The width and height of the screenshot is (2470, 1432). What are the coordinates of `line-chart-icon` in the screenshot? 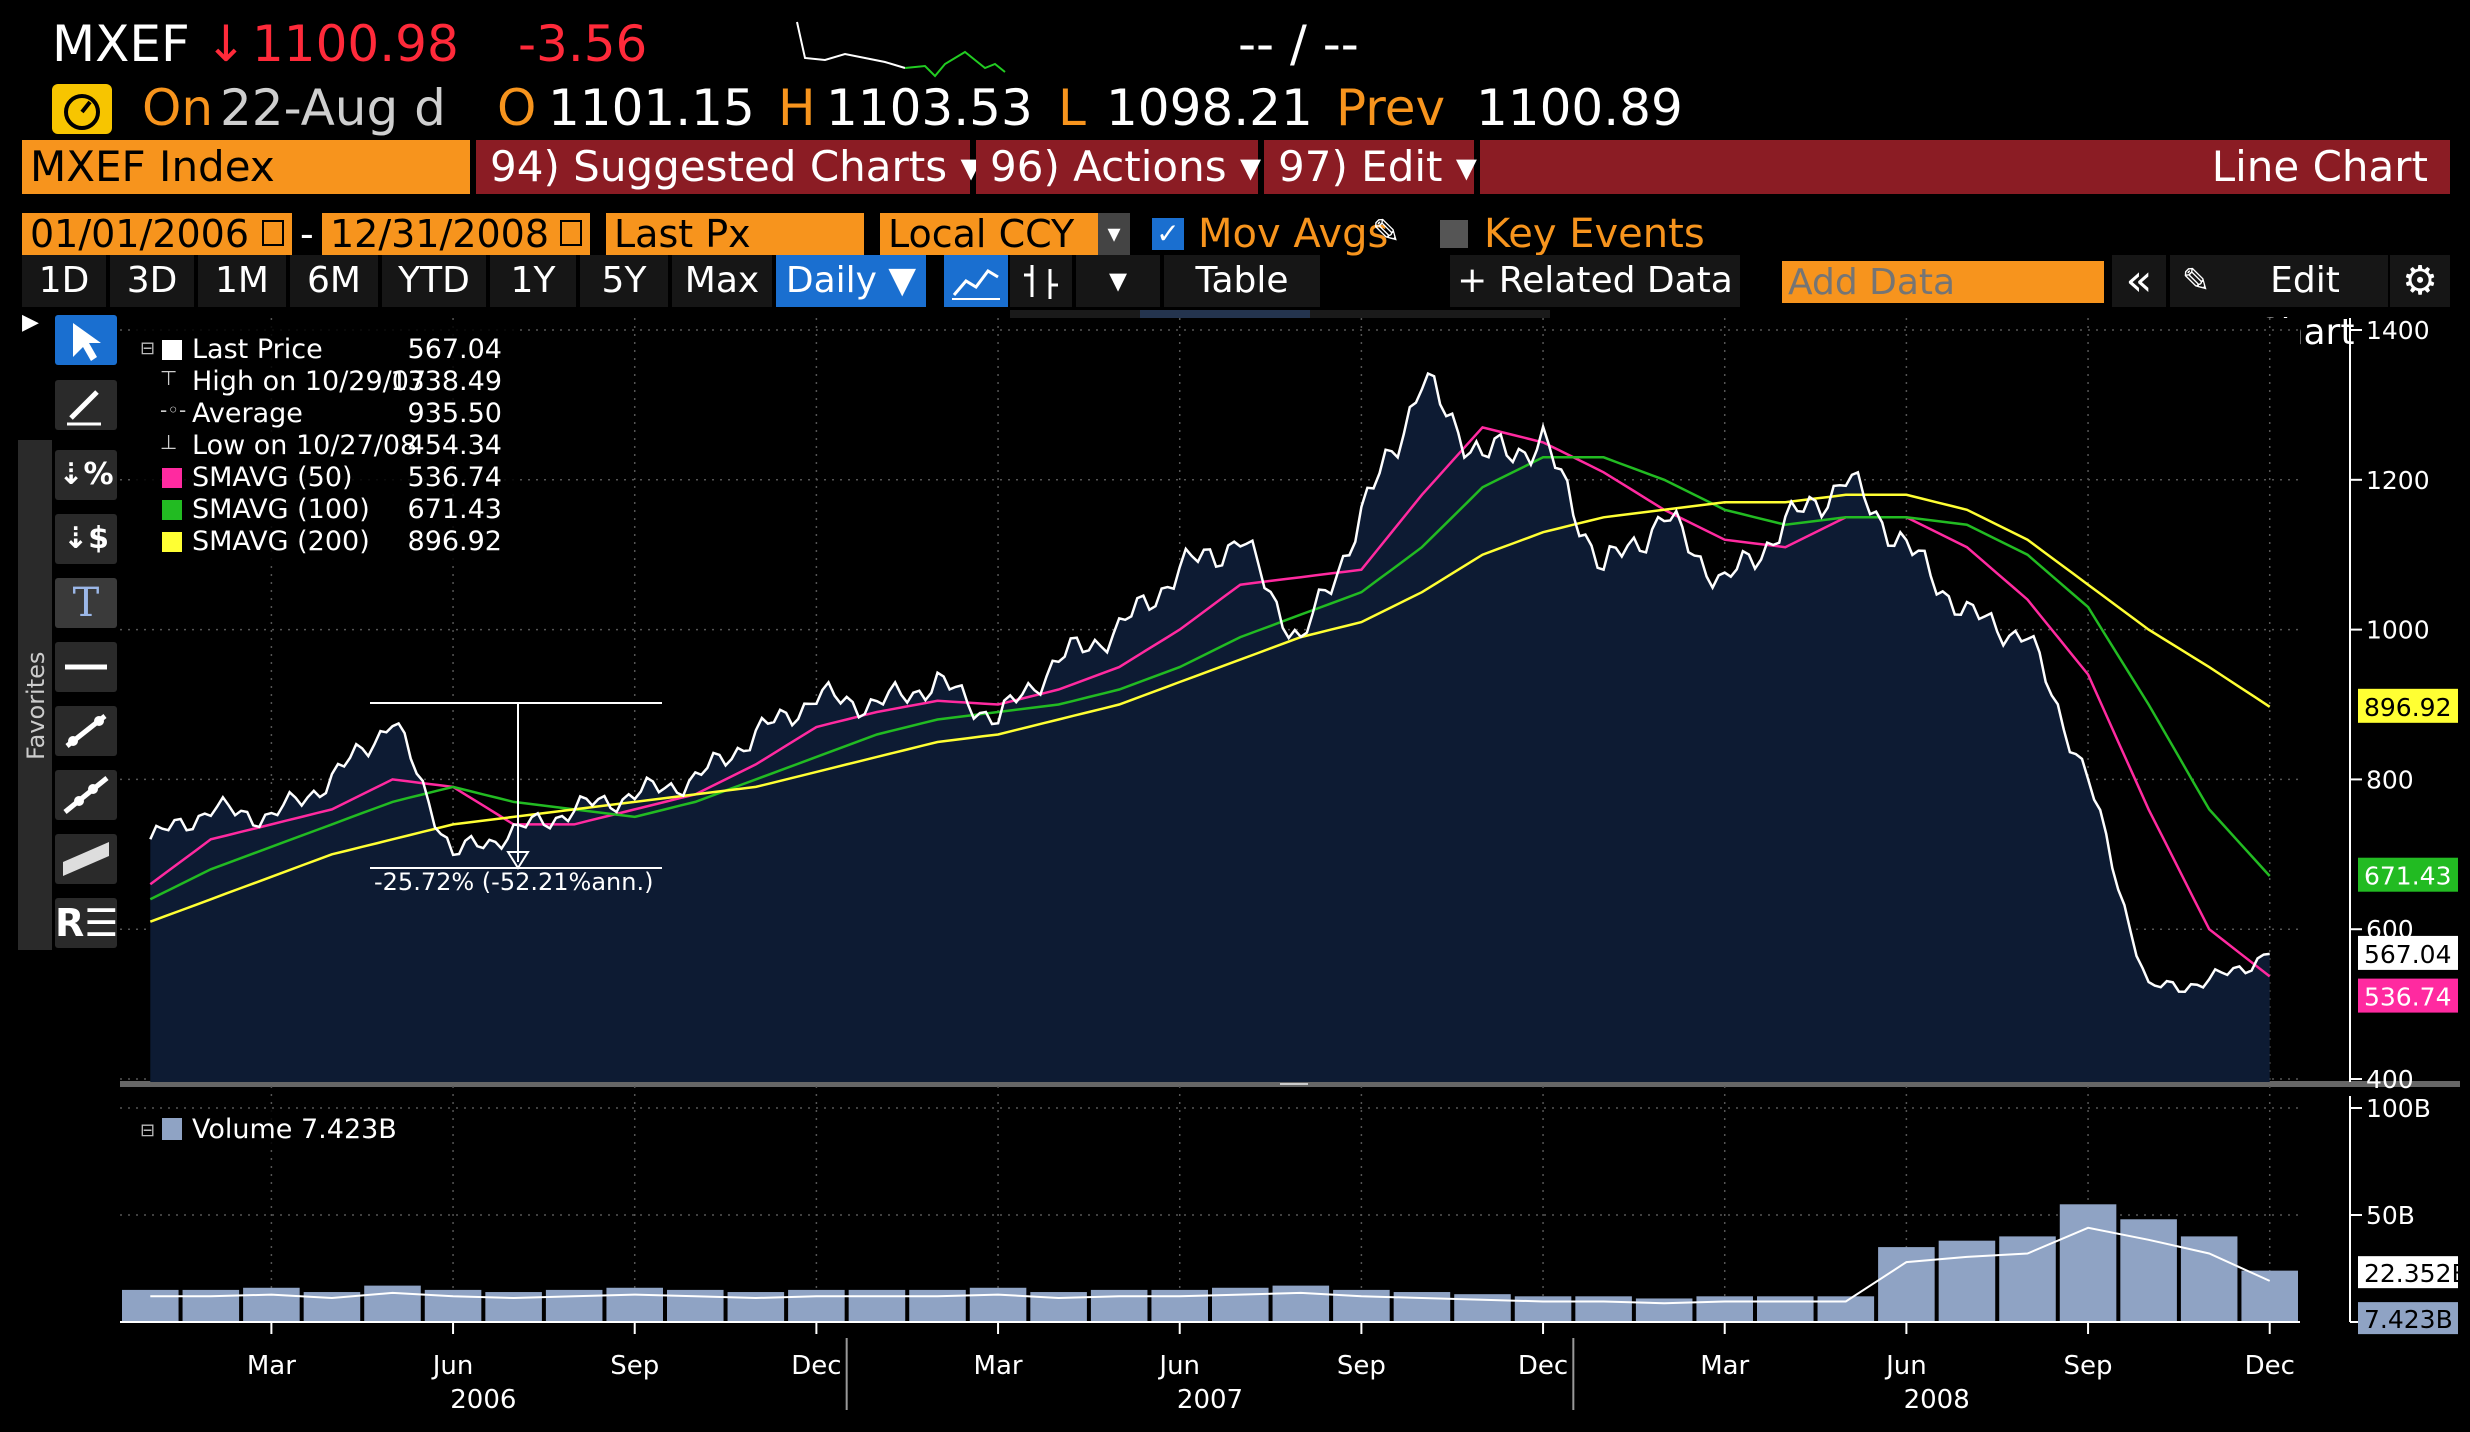 It's located at (976, 281).